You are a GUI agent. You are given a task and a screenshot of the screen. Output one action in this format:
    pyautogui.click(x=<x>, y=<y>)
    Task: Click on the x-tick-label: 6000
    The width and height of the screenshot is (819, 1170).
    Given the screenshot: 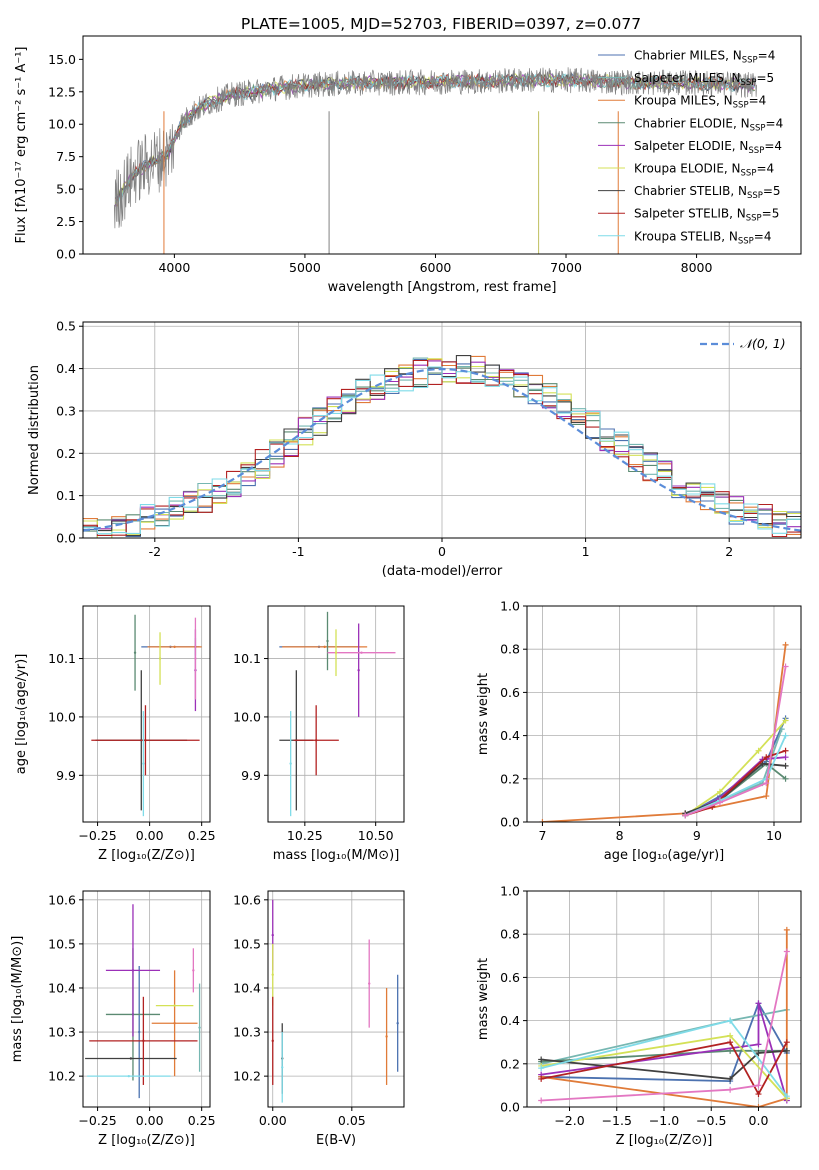 What is the action you would take?
    pyautogui.click(x=436, y=267)
    